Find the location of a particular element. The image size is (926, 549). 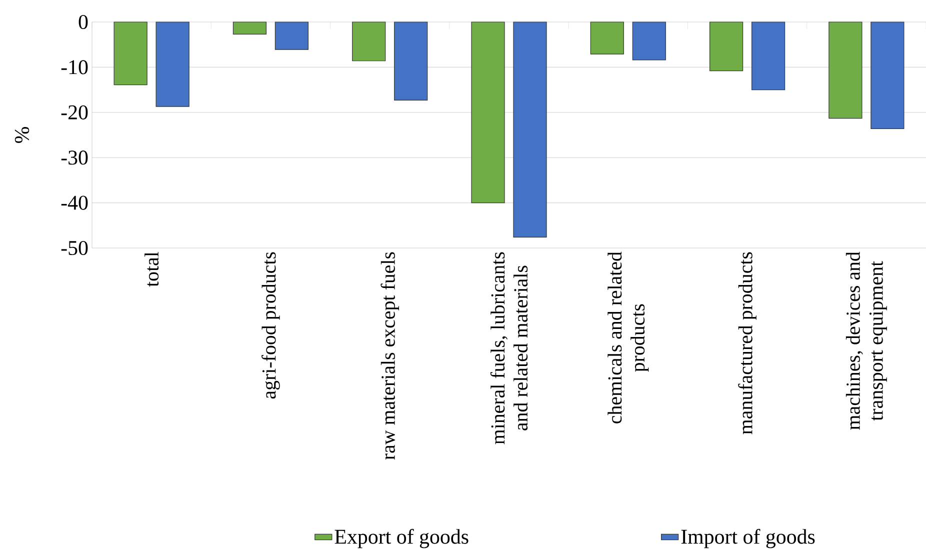

y-axis-title: % is located at coordinates (22, 134).